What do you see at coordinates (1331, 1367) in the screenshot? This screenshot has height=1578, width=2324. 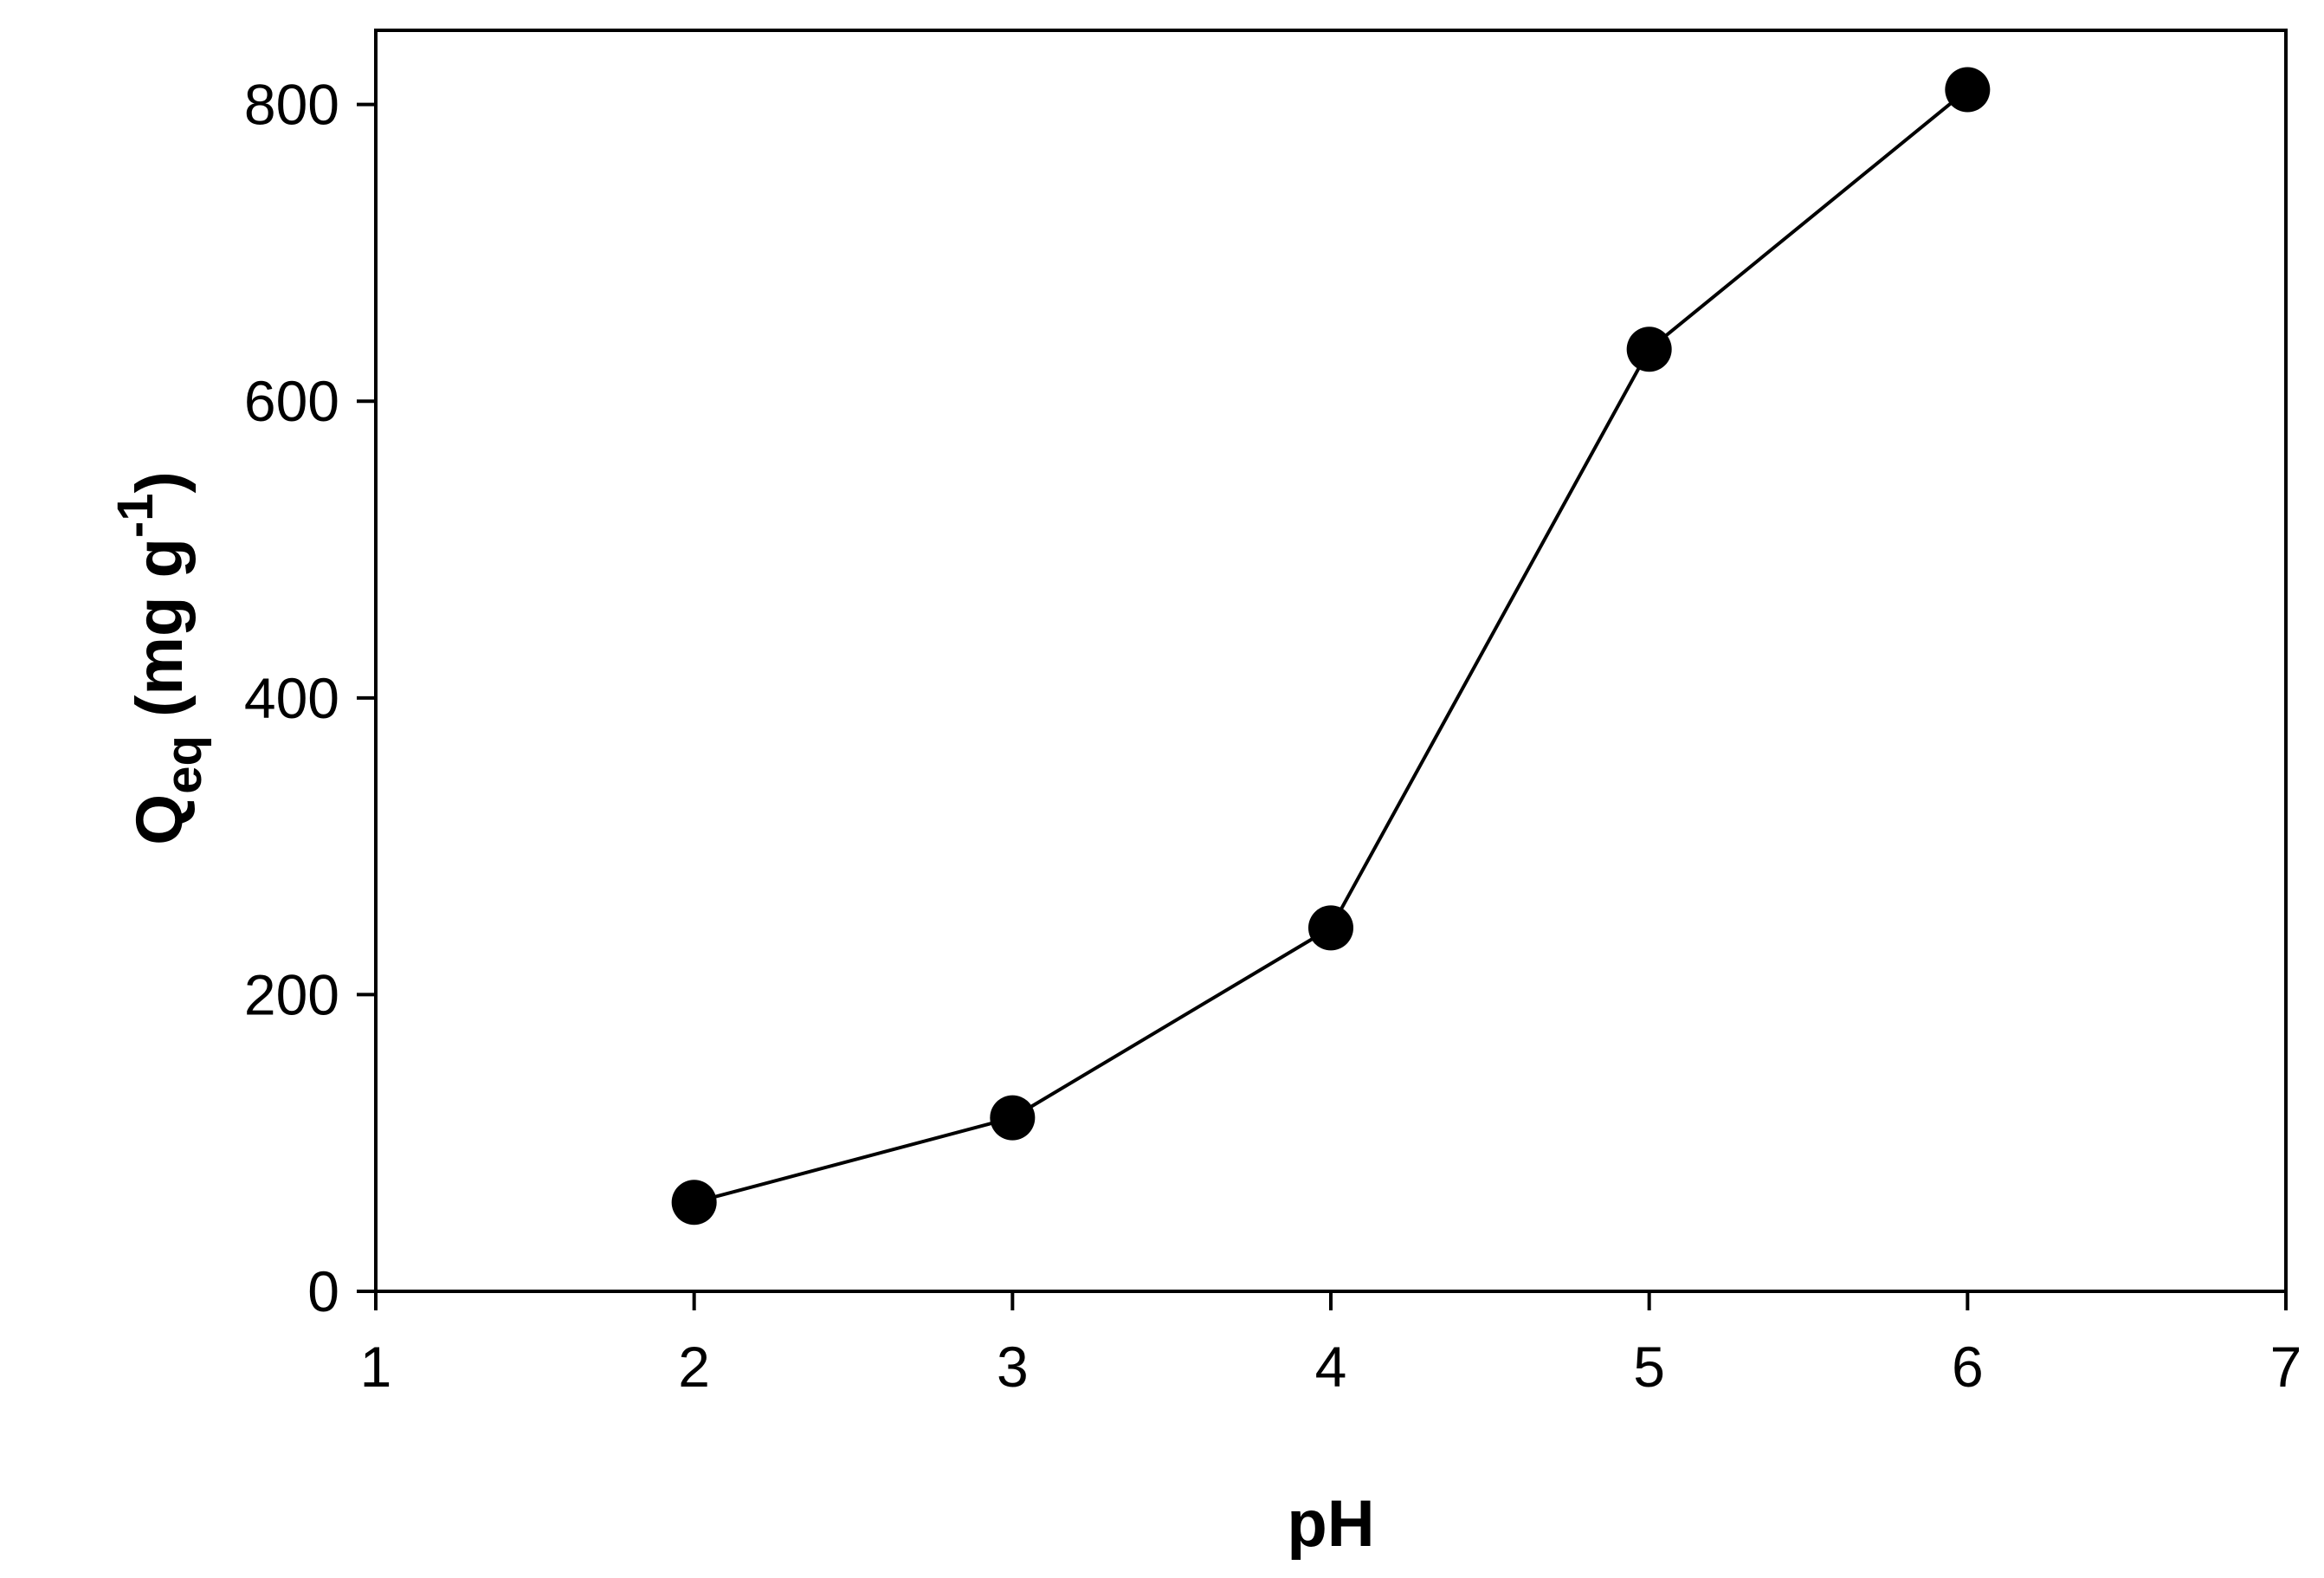 I see `x-tick-label: 4` at bounding box center [1331, 1367].